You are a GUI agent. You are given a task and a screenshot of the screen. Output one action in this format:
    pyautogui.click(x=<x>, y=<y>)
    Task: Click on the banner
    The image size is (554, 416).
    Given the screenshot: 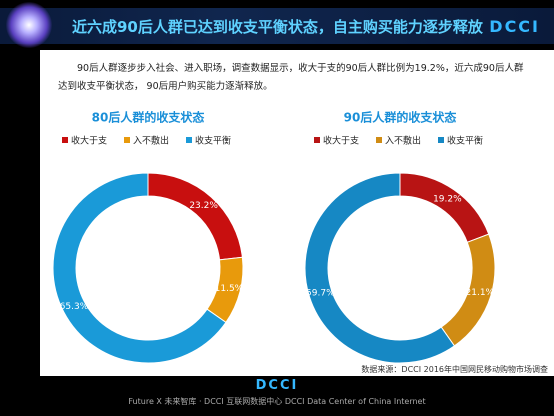 What is the action you would take?
    pyautogui.click(x=277, y=26)
    